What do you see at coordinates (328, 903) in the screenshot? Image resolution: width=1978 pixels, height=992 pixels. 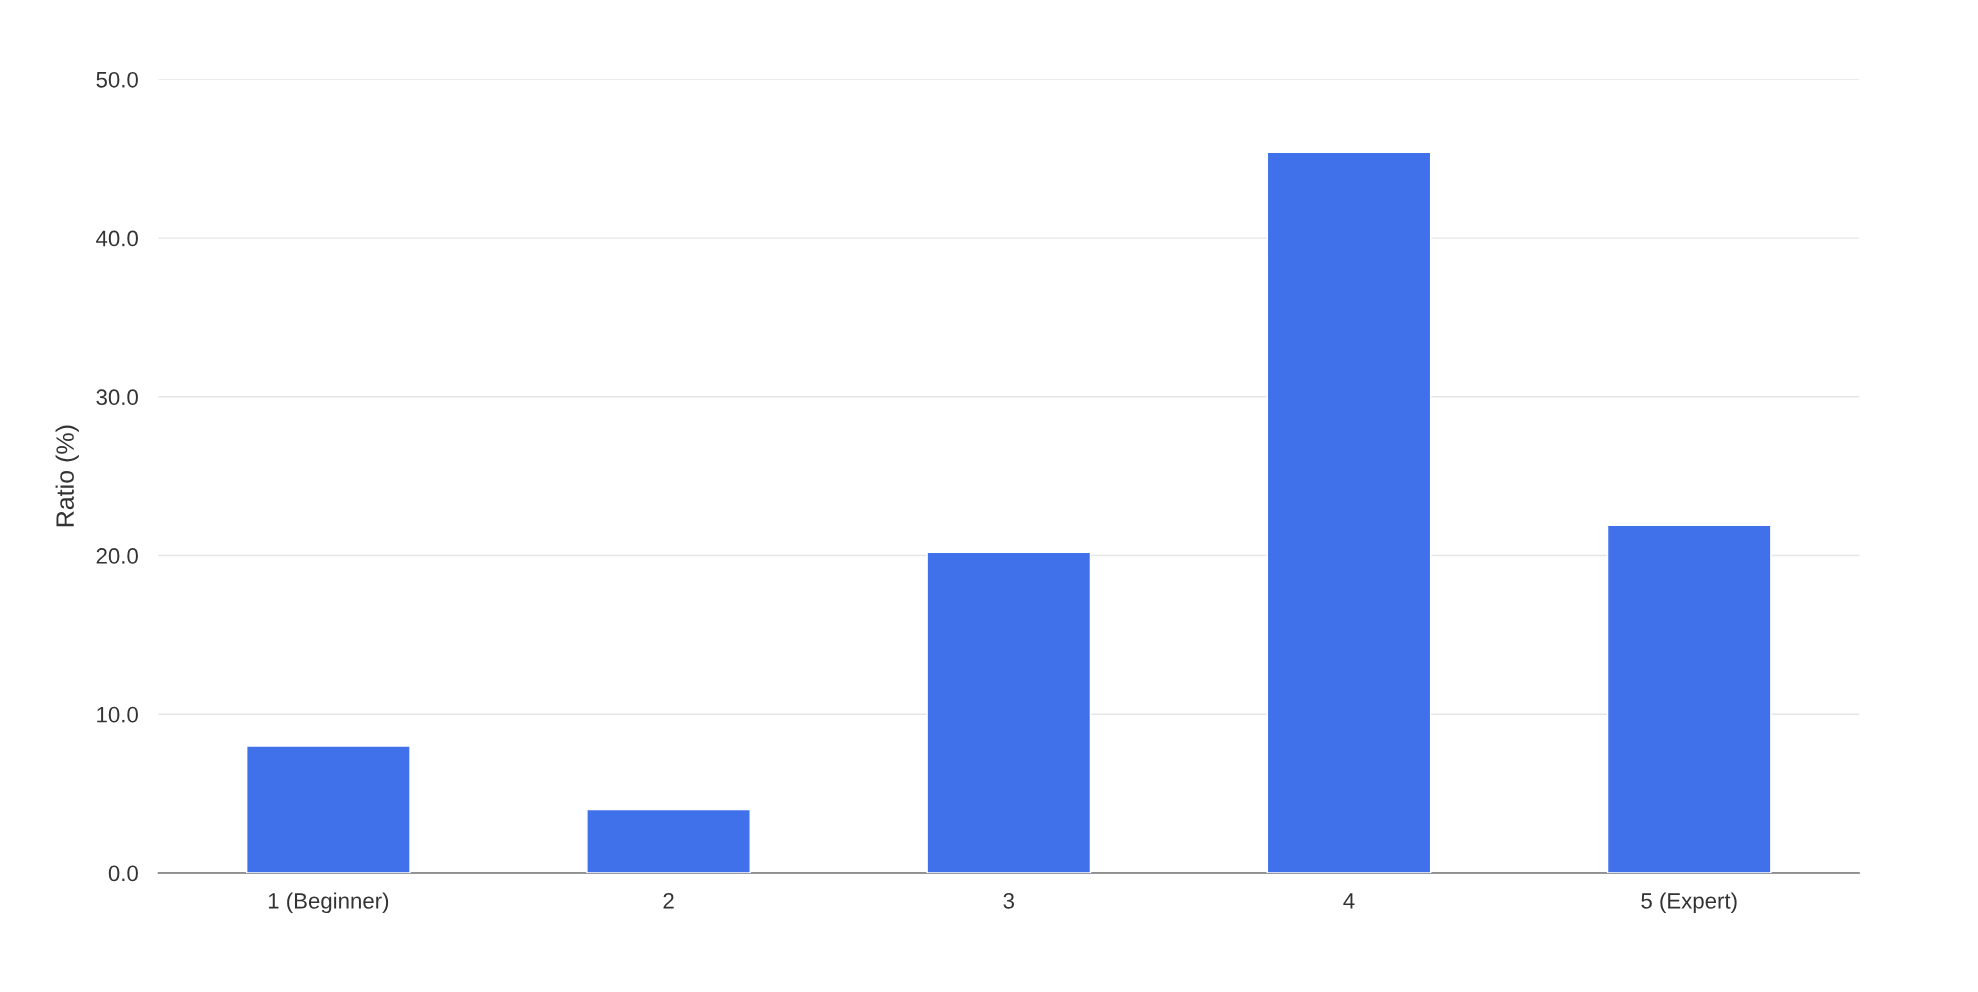 I see `x-tick-label: 1 (Beginner)` at bounding box center [328, 903].